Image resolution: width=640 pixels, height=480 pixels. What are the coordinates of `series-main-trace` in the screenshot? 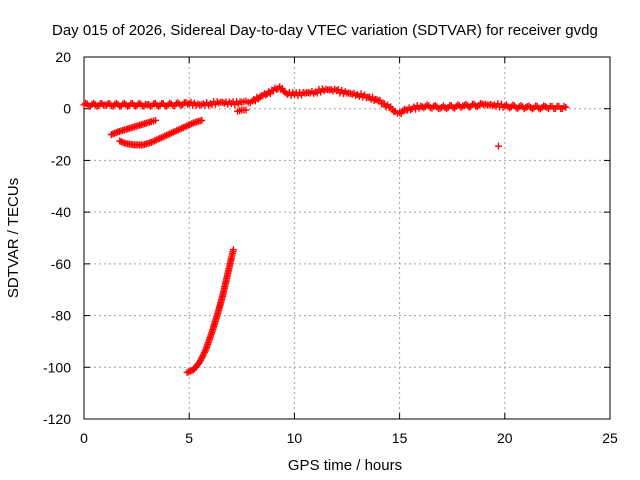 It's located at (325, 100).